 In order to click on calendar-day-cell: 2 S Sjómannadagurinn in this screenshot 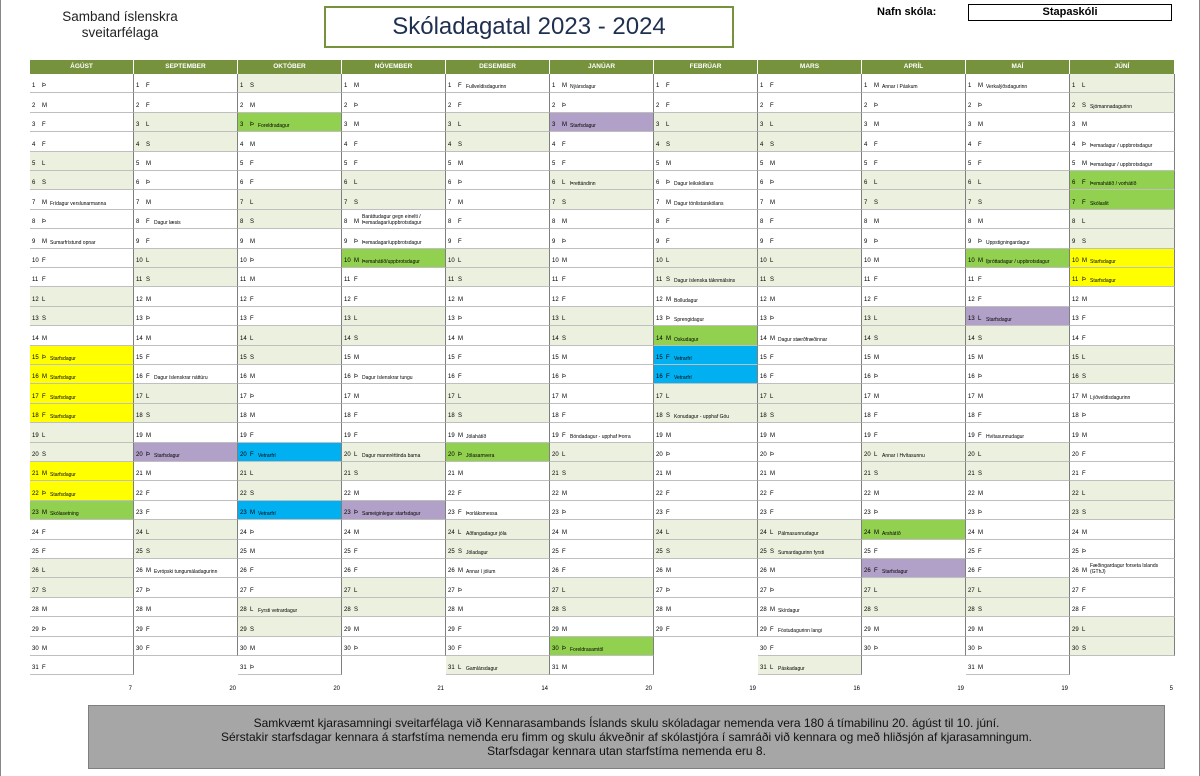, I will do `click(1122, 103)`.